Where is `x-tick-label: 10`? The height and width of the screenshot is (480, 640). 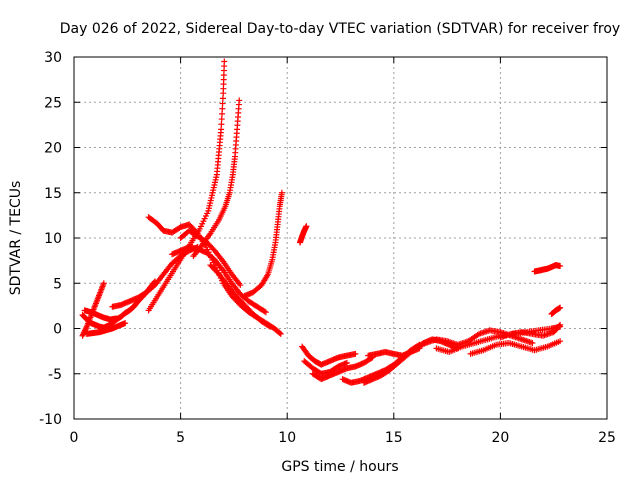 x-tick-label: 10 is located at coordinates (287, 438).